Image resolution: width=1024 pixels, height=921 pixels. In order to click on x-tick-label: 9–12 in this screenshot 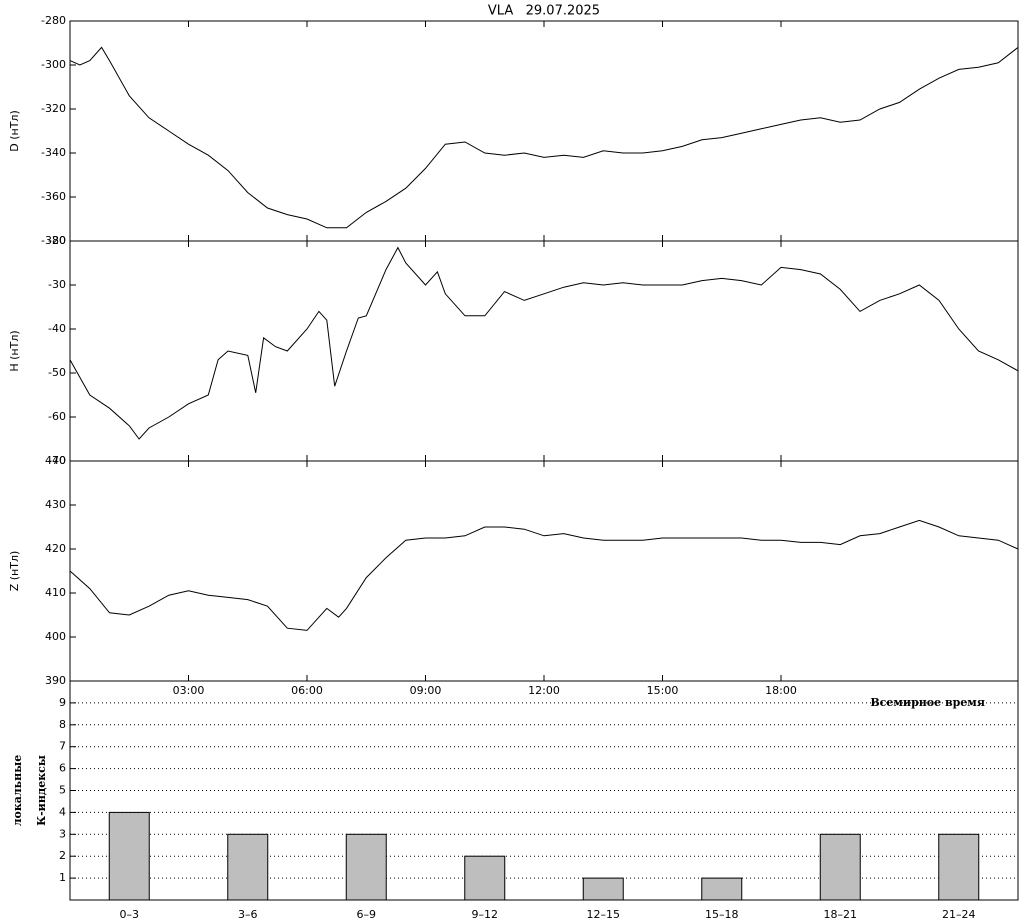, I will do `click(485, 914)`.